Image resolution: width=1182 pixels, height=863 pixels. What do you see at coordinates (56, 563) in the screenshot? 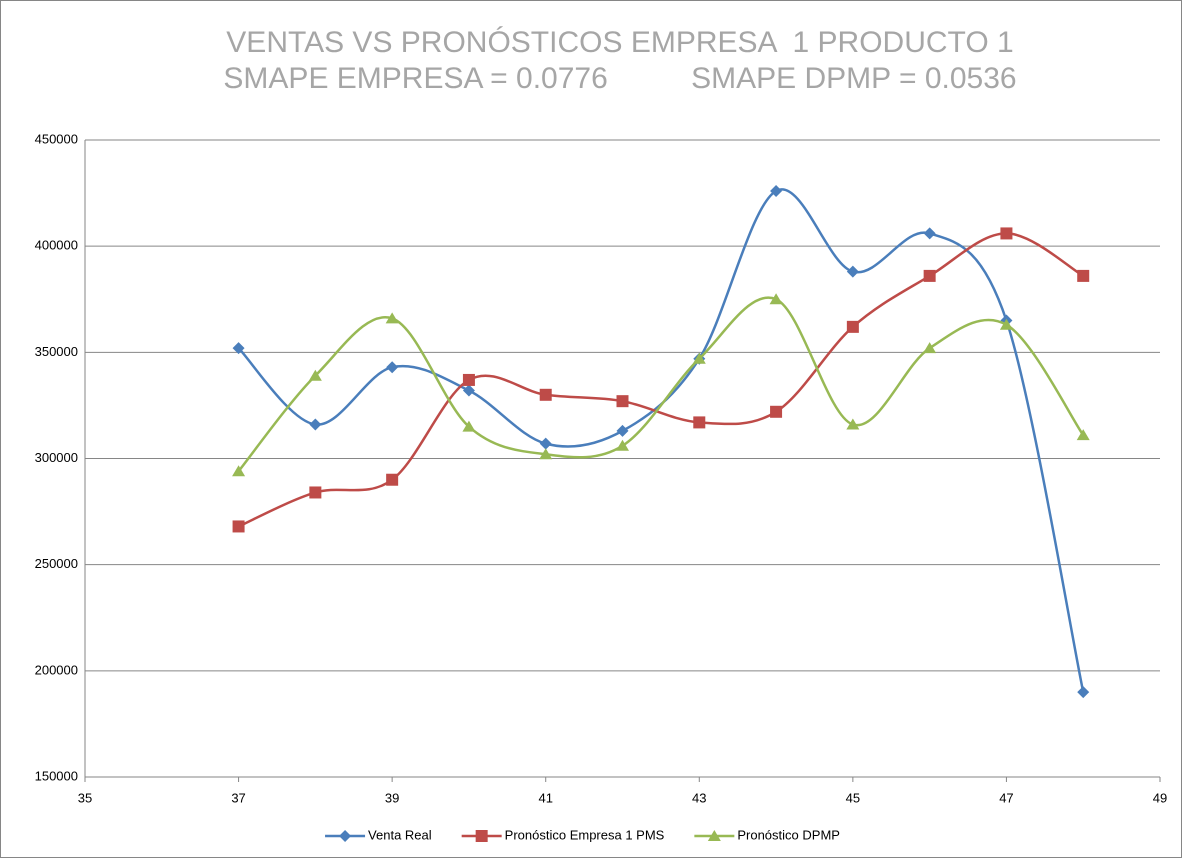
I see `y-tick-label: 250000` at bounding box center [56, 563].